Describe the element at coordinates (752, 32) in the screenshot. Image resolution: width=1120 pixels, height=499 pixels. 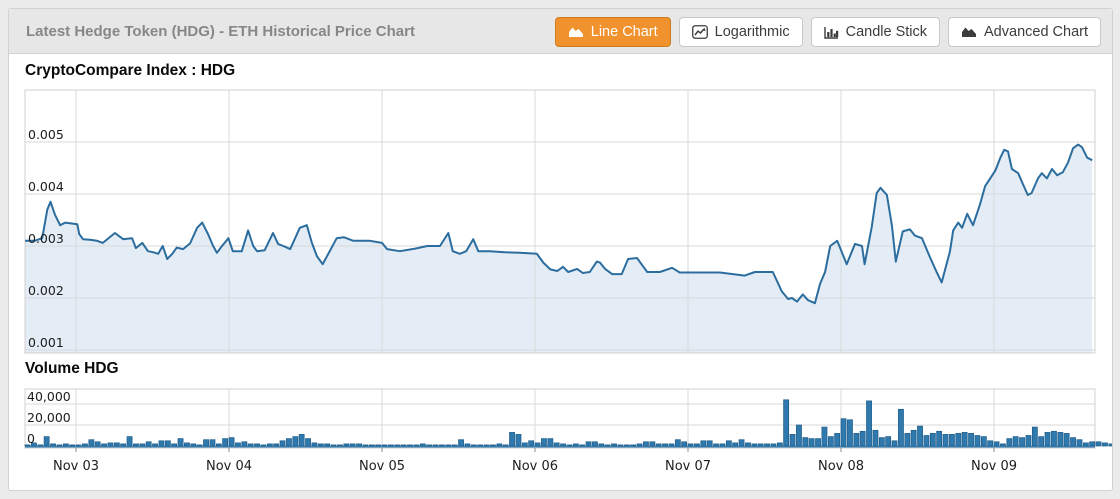
I see `logarithmic-button-label: Logarithmic` at that location.